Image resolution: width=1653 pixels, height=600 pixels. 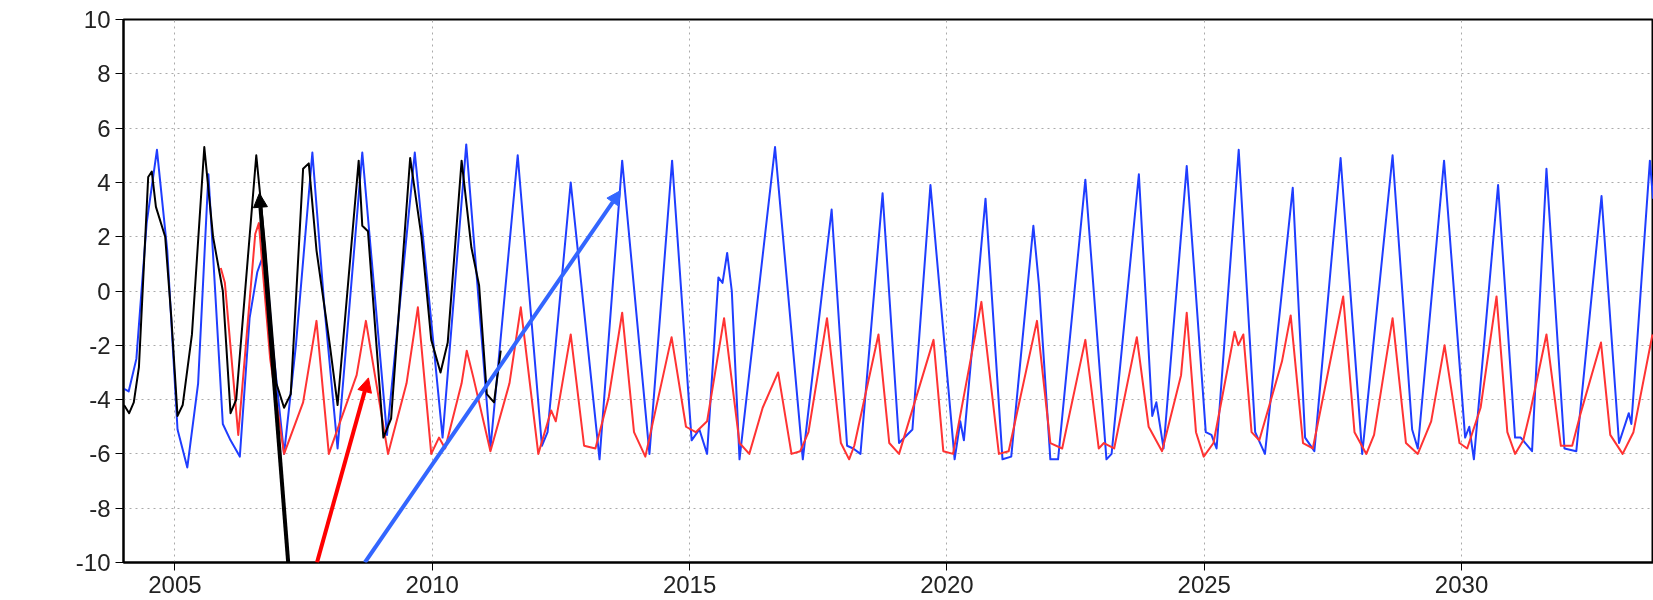 I want to click on y-tick-label: -2, so click(x=100, y=345).